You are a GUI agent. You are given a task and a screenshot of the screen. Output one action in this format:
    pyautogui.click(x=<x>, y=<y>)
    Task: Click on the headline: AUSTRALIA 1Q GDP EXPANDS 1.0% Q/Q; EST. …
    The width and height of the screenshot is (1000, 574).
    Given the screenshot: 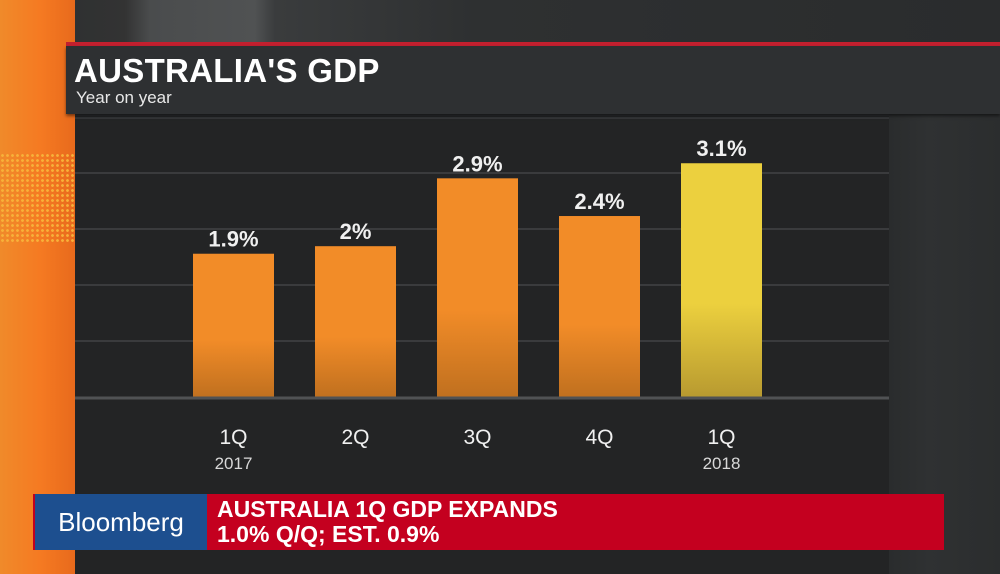 What is the action you would take?
    pyautogui.click(x=575, y=522)
    